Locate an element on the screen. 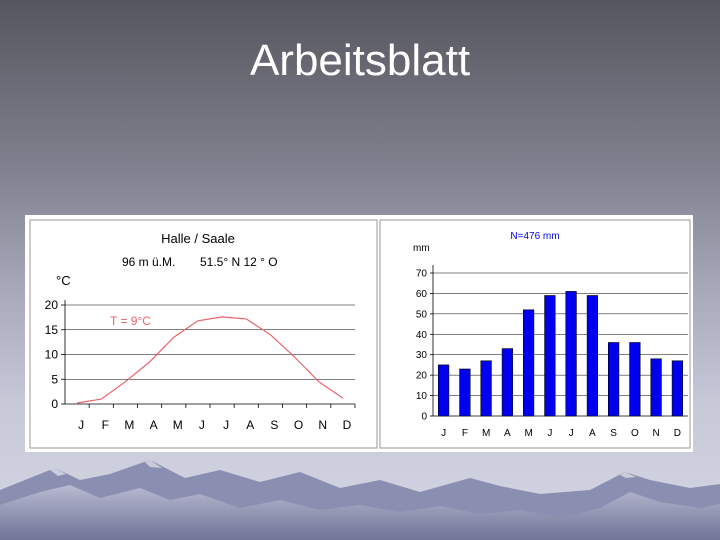  precipitation-axis is located at coordinates (560, 341).